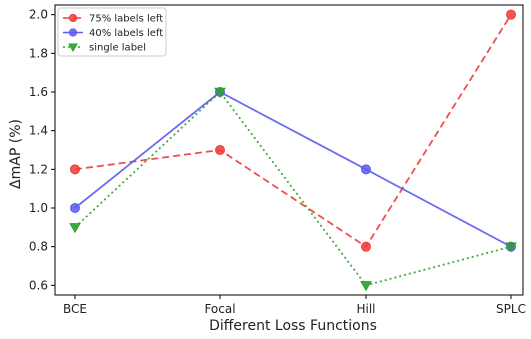 The width and height of the screenshot is (531, 339). Describe the element at coordinates (293, 326) in the screenshot. I see `x-axis-label: Different Loss Functions` at that location.